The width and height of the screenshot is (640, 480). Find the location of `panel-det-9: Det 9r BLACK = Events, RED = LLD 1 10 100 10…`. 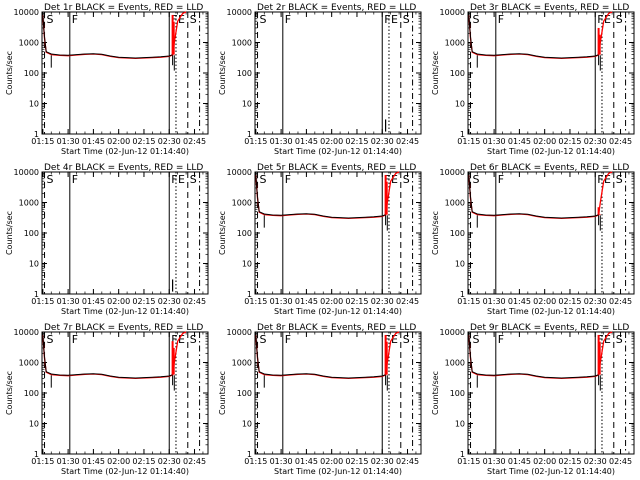

panel-det-9: Det 9r BLACK = Events, RED = LLD 1 10 100 10… is located at coordinates (533, 399).